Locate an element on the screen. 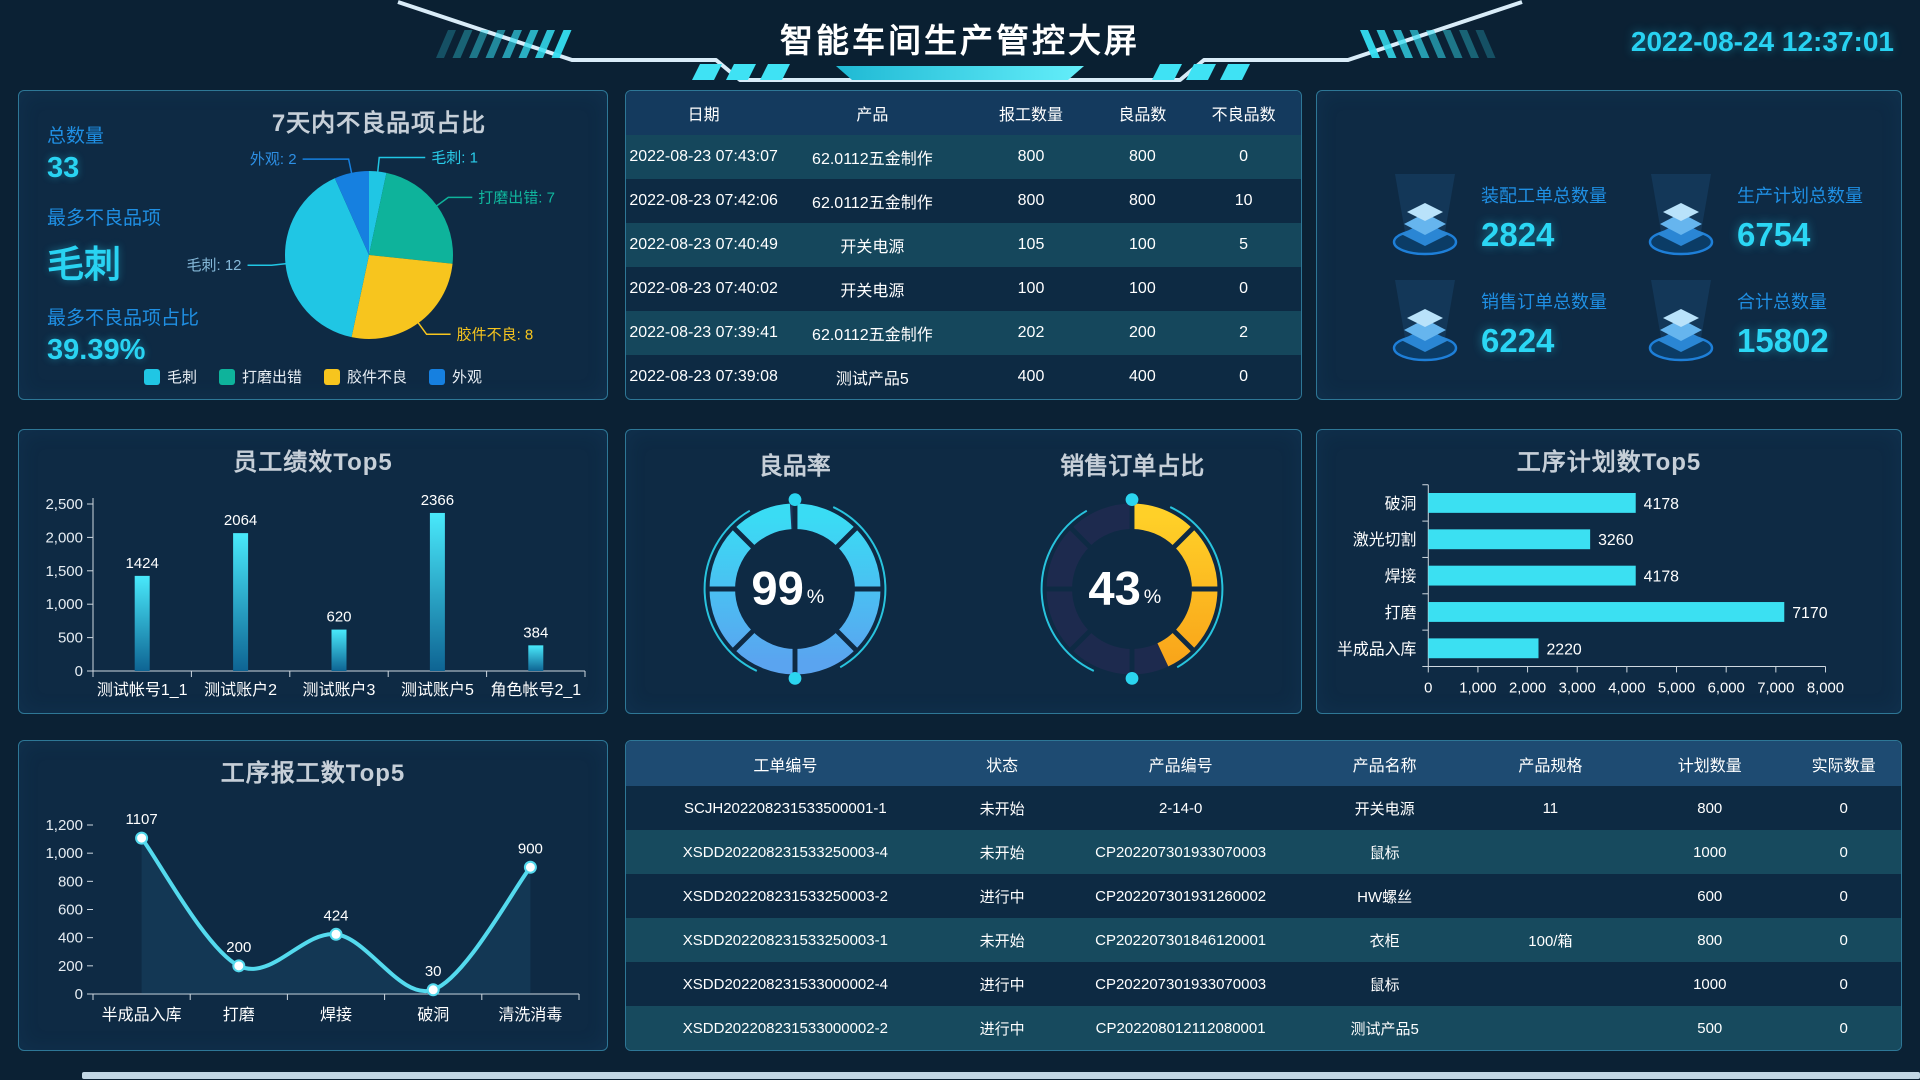 The image size is (1920, 1080). table-cell: XSDD202208231533250003-4 is located at coordinates (785, 852).